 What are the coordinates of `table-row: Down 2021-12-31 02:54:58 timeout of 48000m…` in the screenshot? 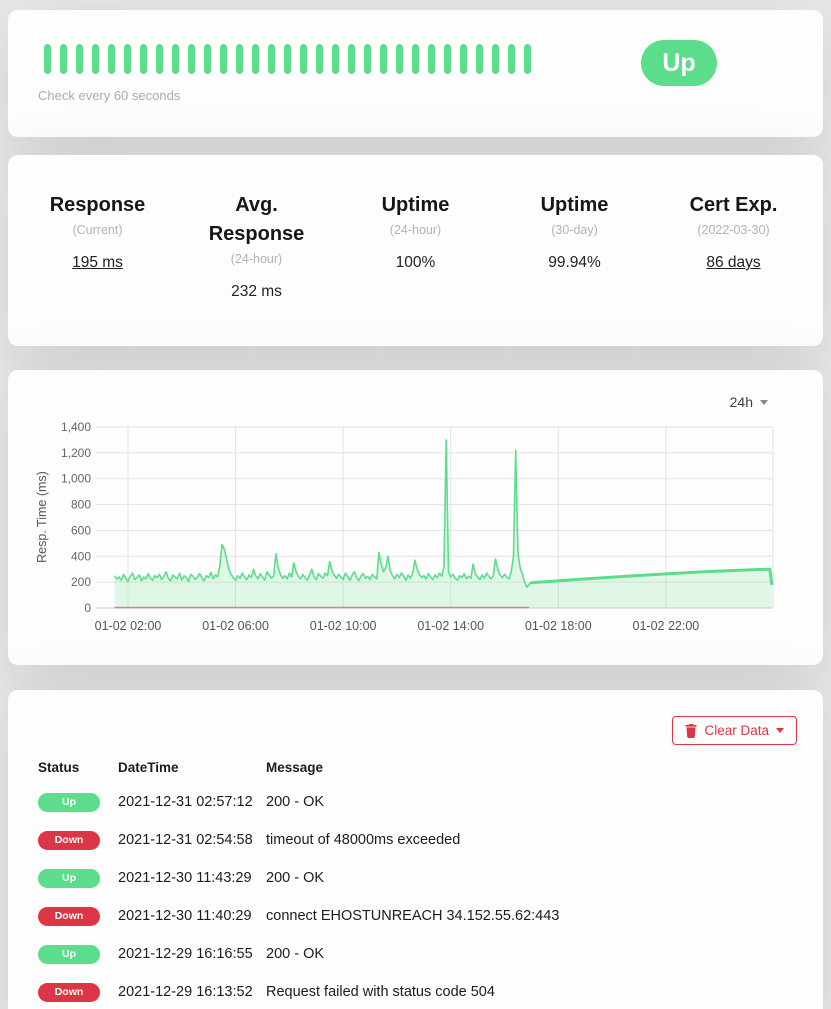 It's located at (417, 840).